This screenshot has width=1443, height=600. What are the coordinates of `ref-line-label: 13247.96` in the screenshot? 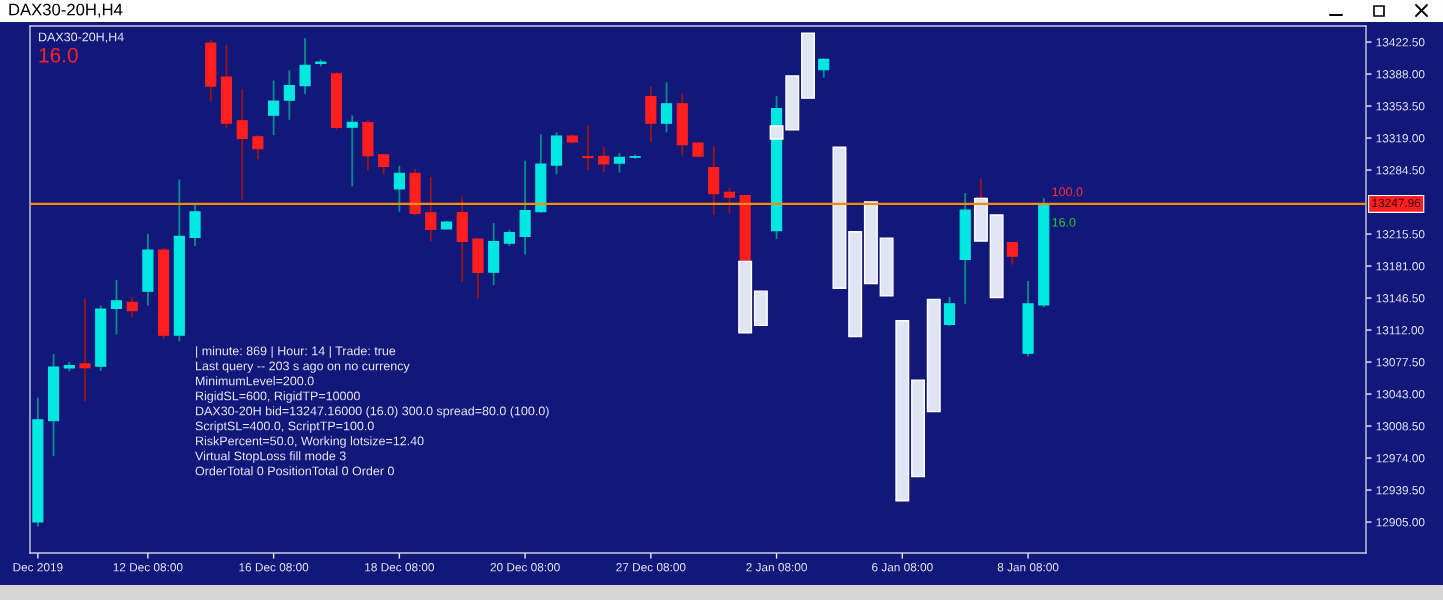 It's located at (1396, 203).